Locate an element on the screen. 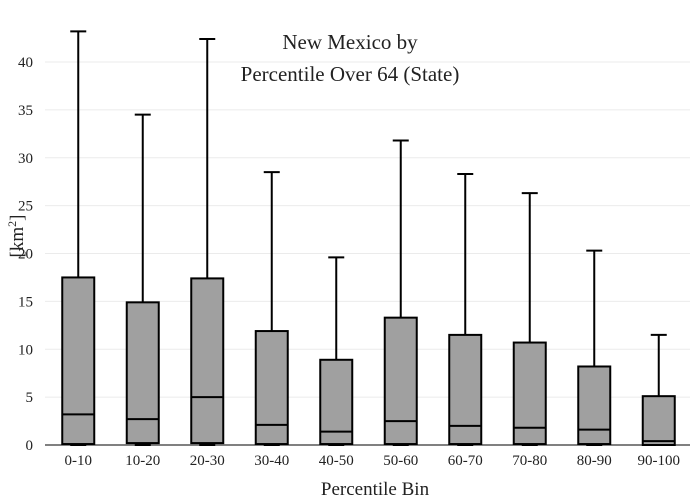  y-tick-label: 35 is located at coordinates (25, 111).